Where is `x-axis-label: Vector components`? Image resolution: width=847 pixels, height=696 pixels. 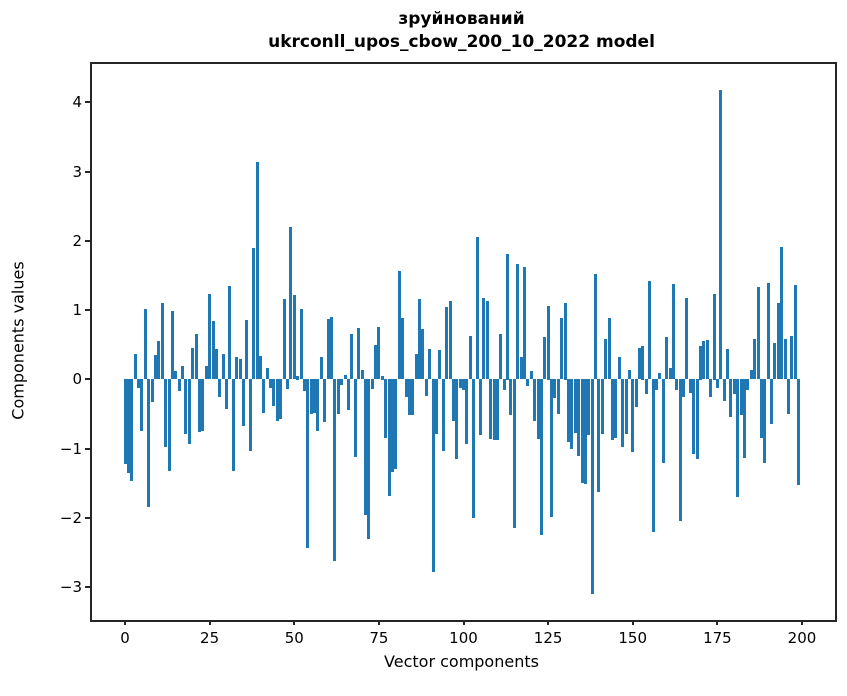
x-axis-label: Vector components is located at coordinates (461, 661).